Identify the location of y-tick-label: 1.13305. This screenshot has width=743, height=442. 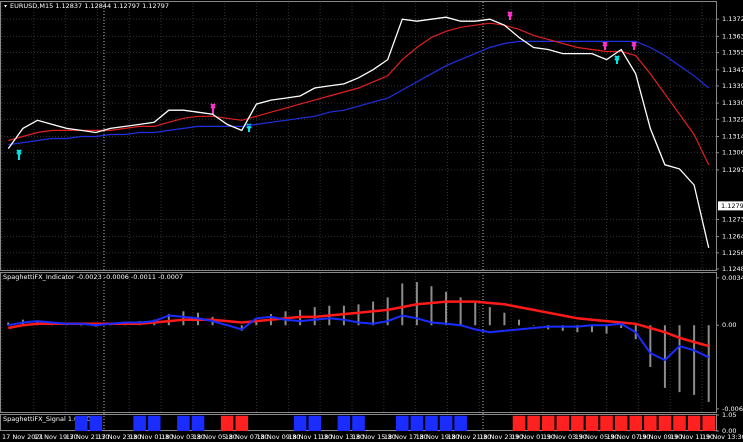
(732, 103).